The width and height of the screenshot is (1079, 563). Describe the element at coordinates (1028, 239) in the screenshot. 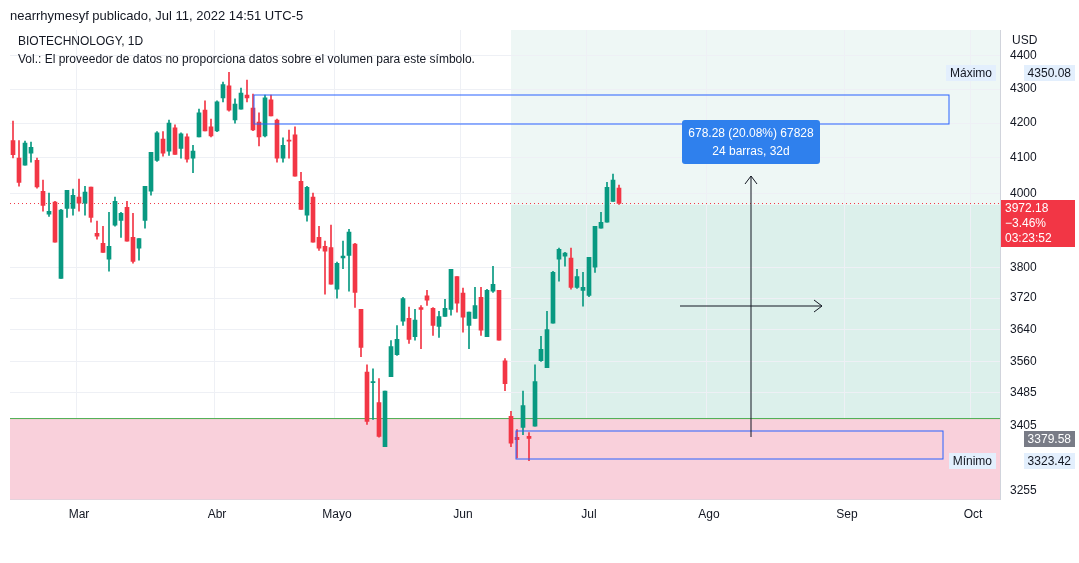

I see `text: 03:23:52` at that location.